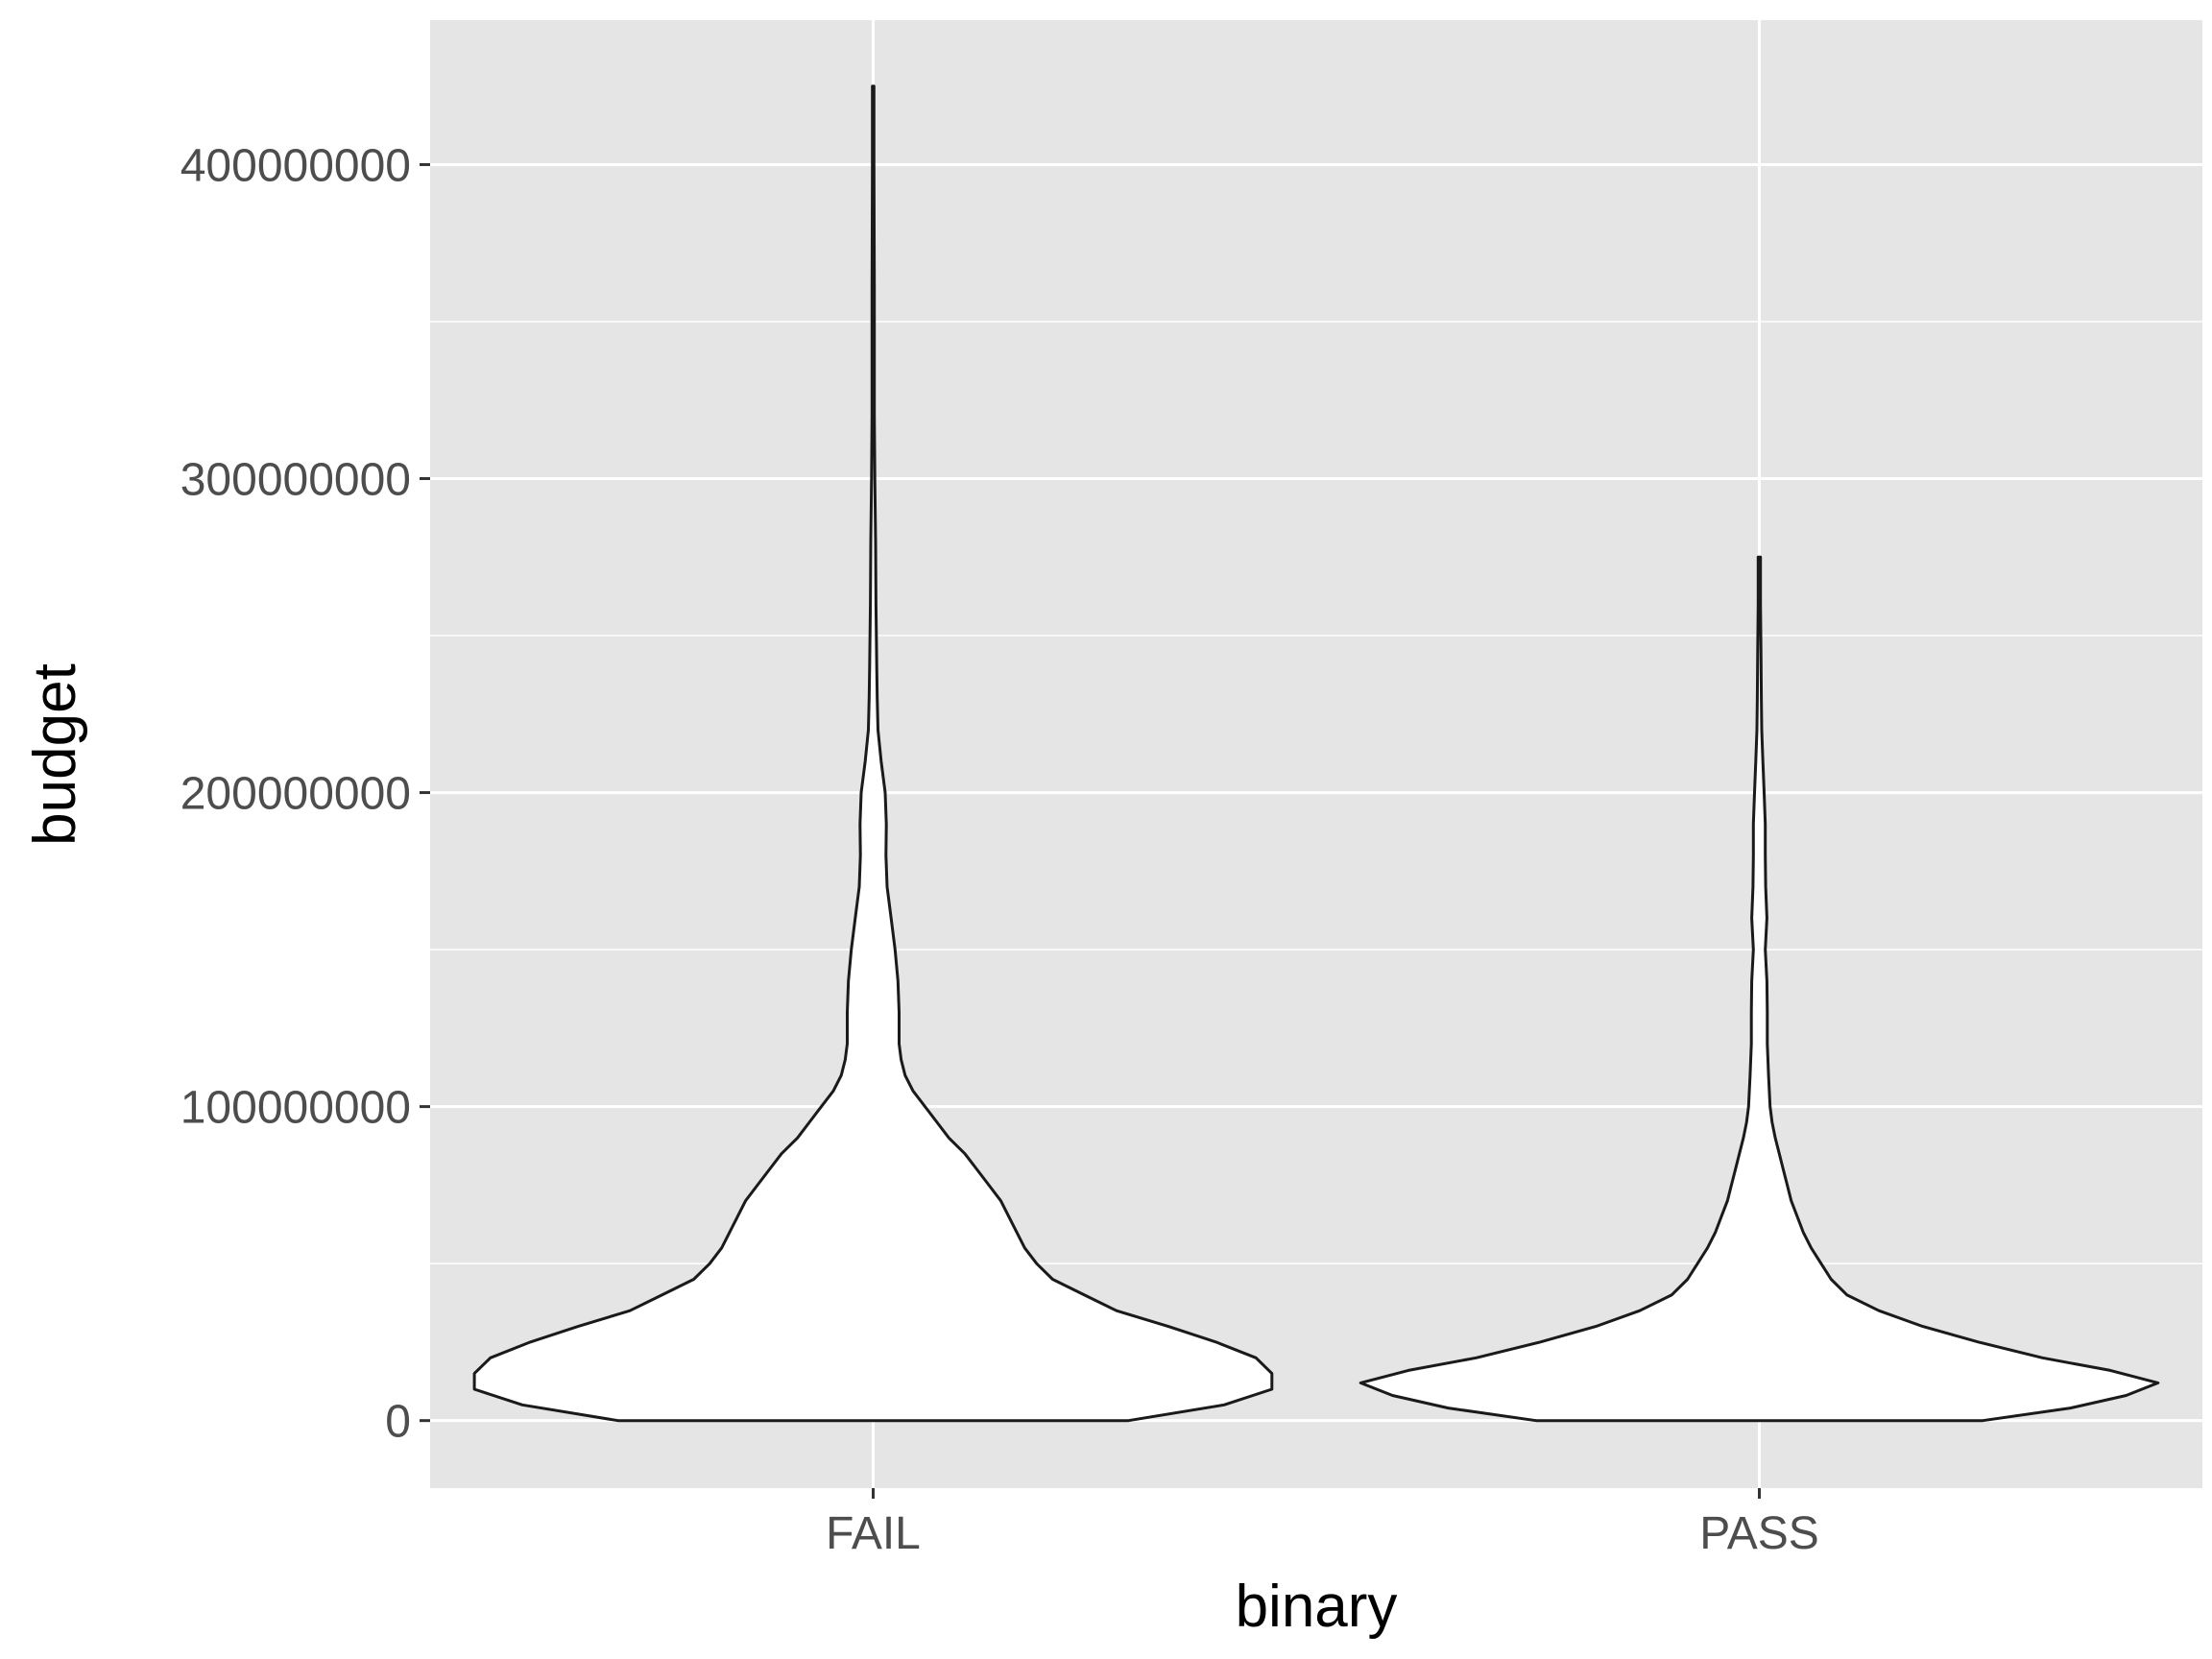  Describe the element at coordinates (873, 1534) in the screenshot. I see `x-tick-label: FAIL` at that location.